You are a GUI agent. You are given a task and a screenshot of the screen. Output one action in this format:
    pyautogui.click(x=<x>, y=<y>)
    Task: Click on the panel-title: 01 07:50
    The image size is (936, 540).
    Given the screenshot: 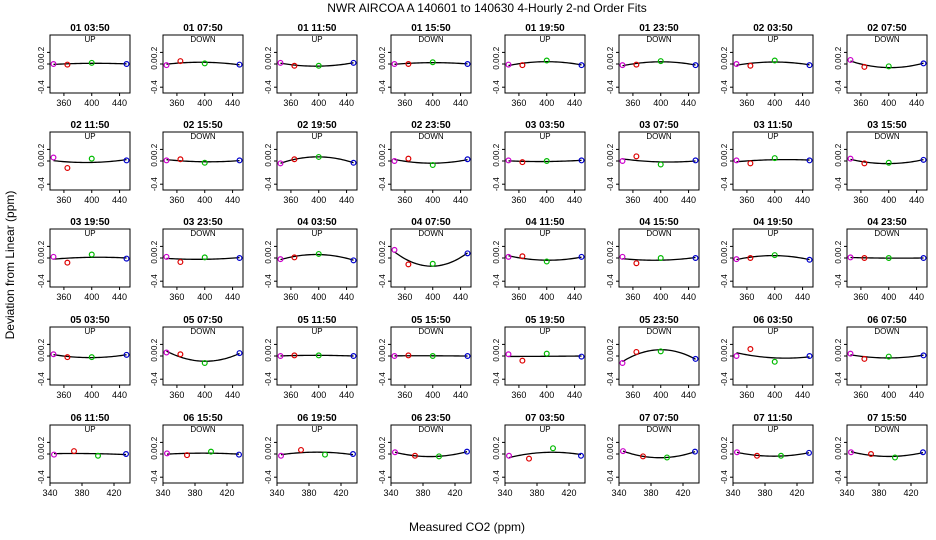 What is the action you would take?
    pyautogui.click(x=203, y=28)
    